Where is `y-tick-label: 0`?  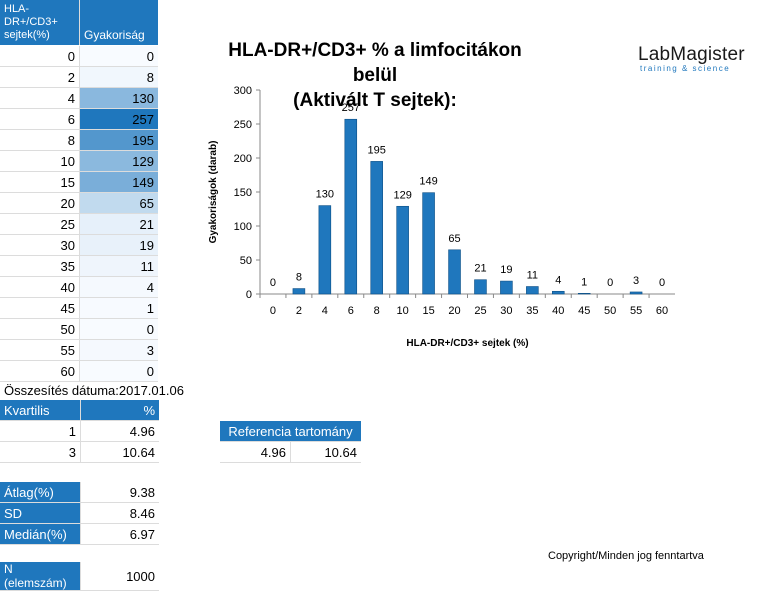 y-tick-label: 0 is located at coordinates (249, 295).